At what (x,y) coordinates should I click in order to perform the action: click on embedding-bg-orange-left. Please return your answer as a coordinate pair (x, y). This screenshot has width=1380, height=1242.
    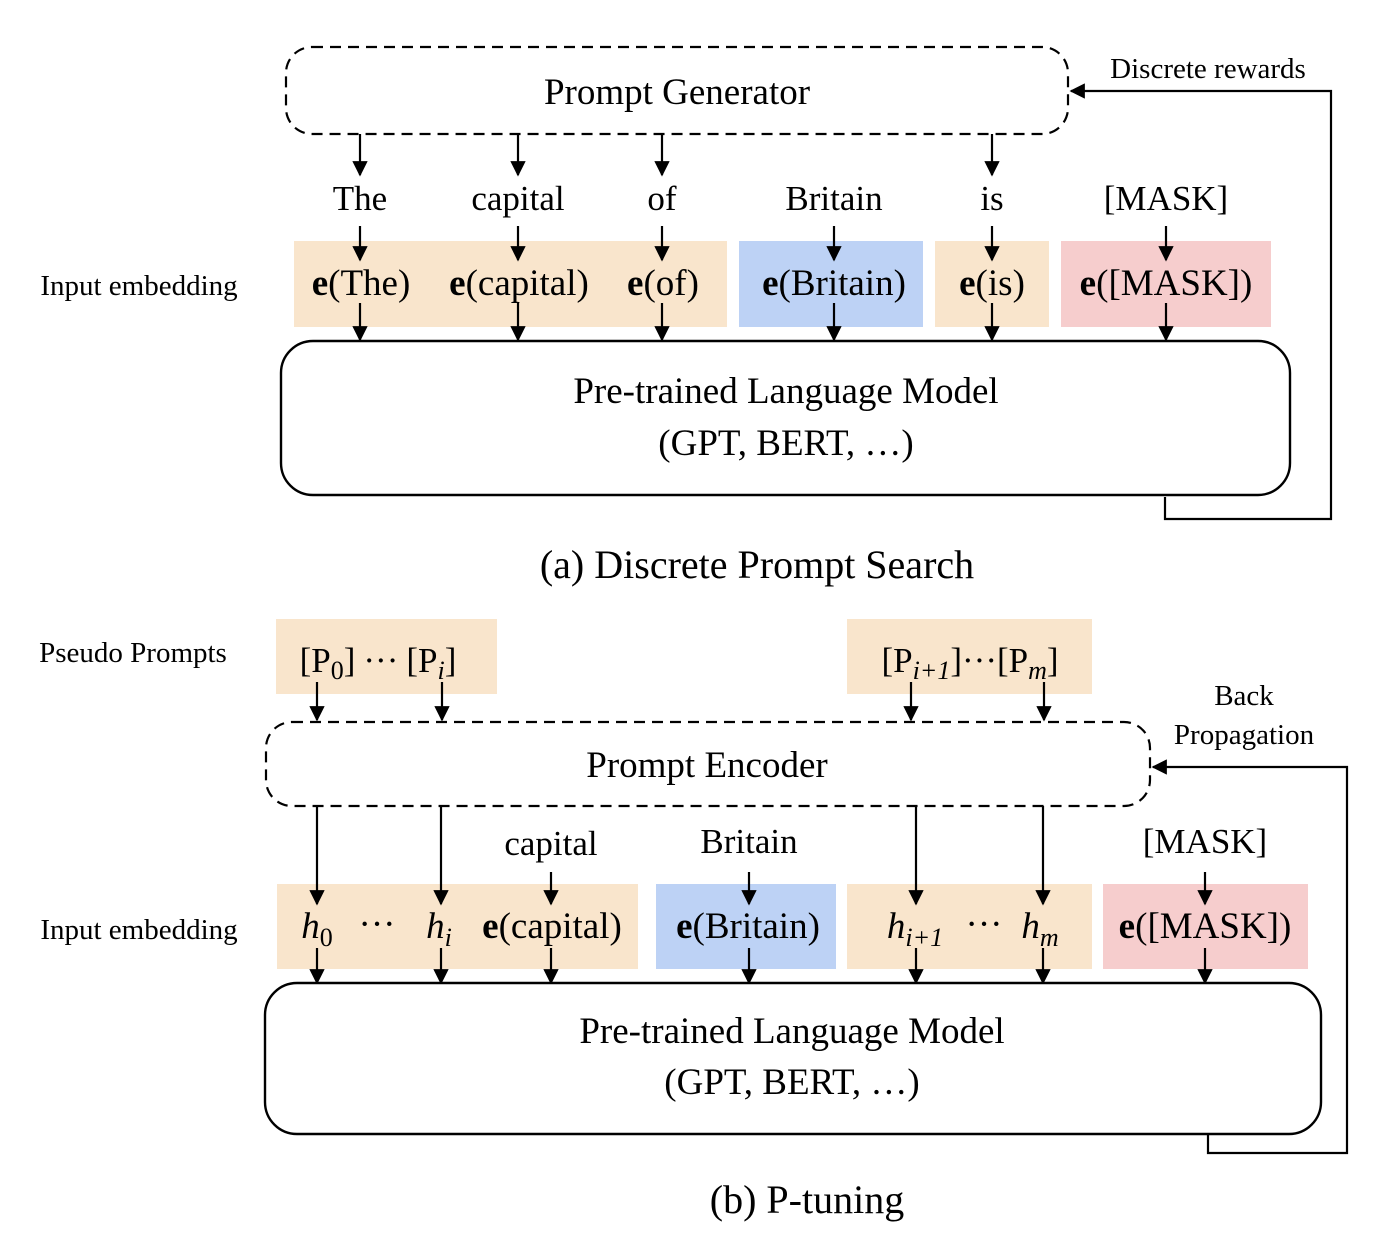
    Looking at the image, I should click on (457, 926).